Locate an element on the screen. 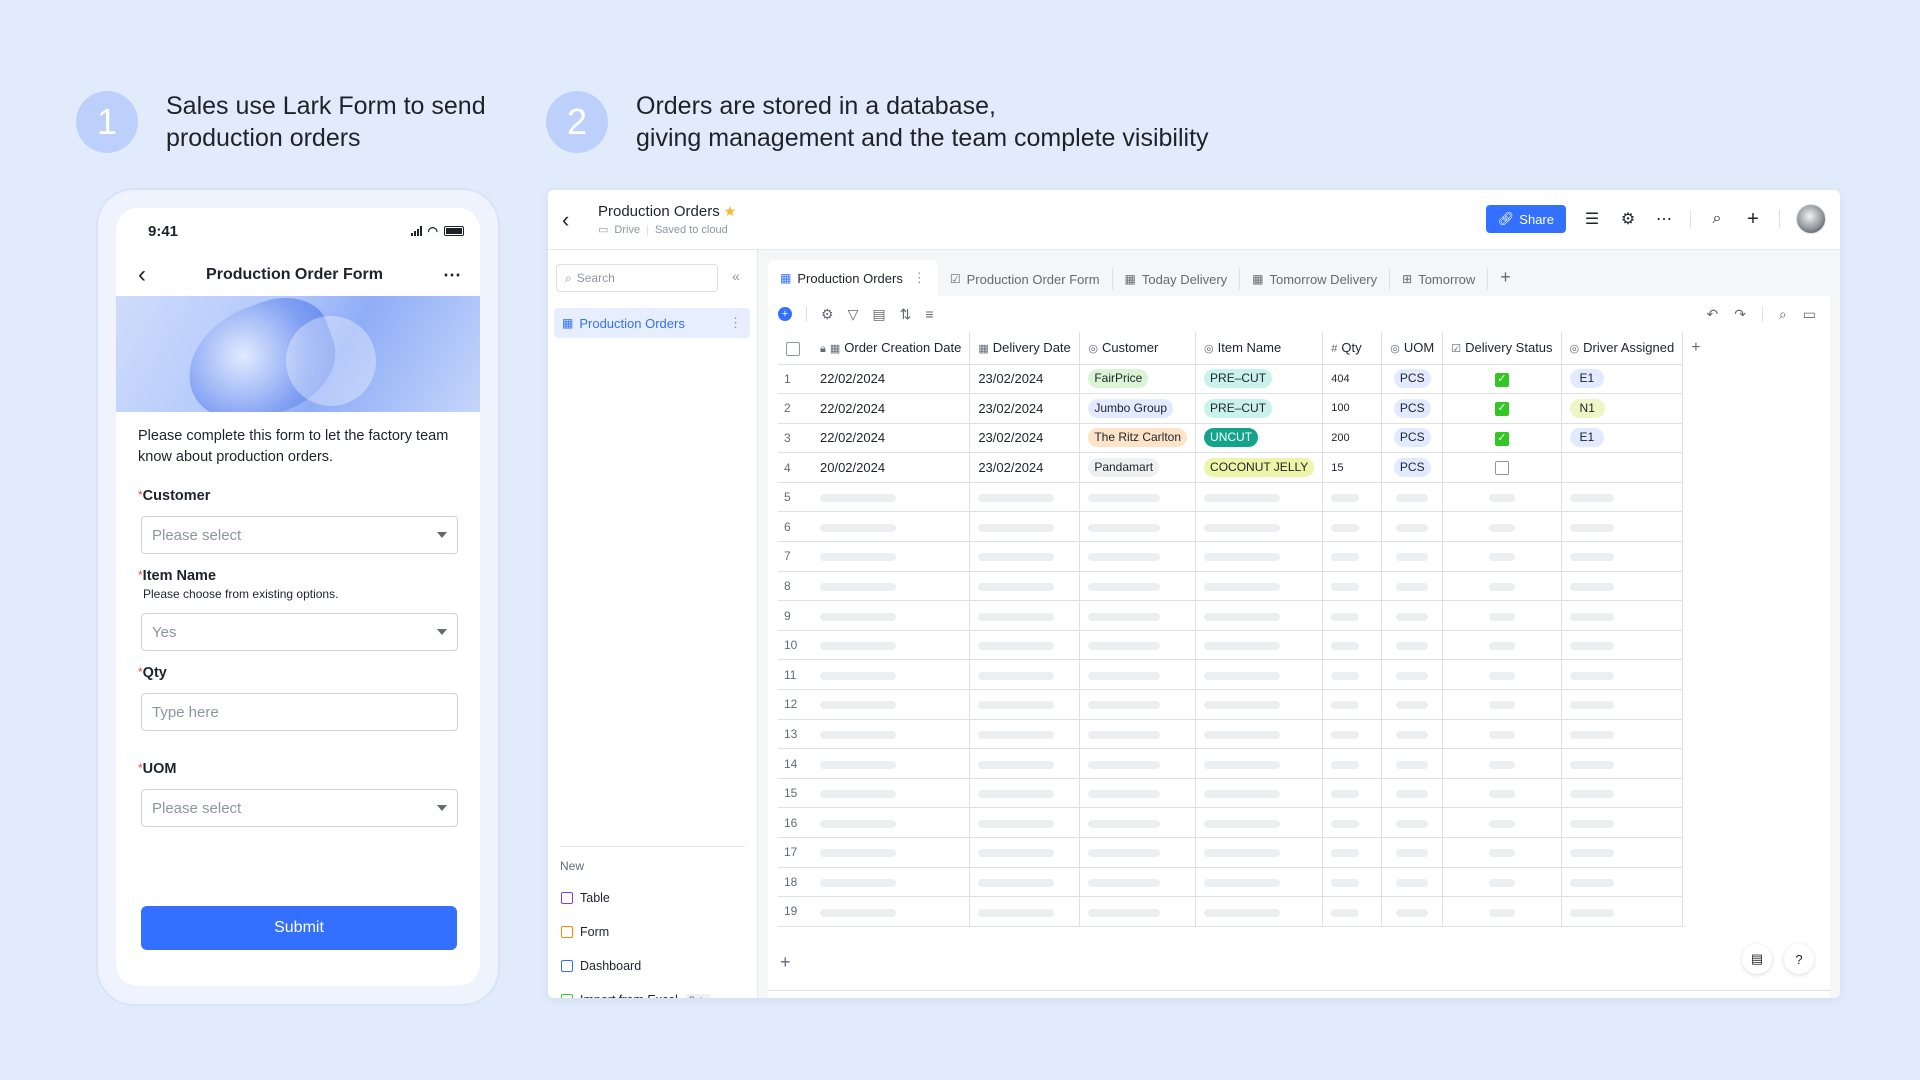  delivery-date-cell: 23/02/2024 is located at coordinates (1025, 467).